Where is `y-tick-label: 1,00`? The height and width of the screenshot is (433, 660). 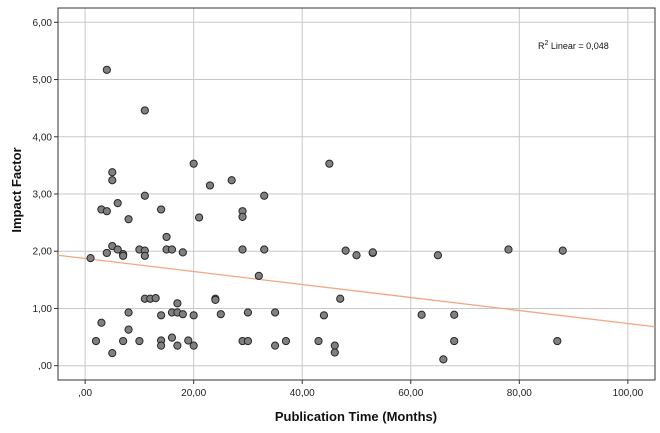 y-tick-label: 1,00 is located at coordinates (43, 309).